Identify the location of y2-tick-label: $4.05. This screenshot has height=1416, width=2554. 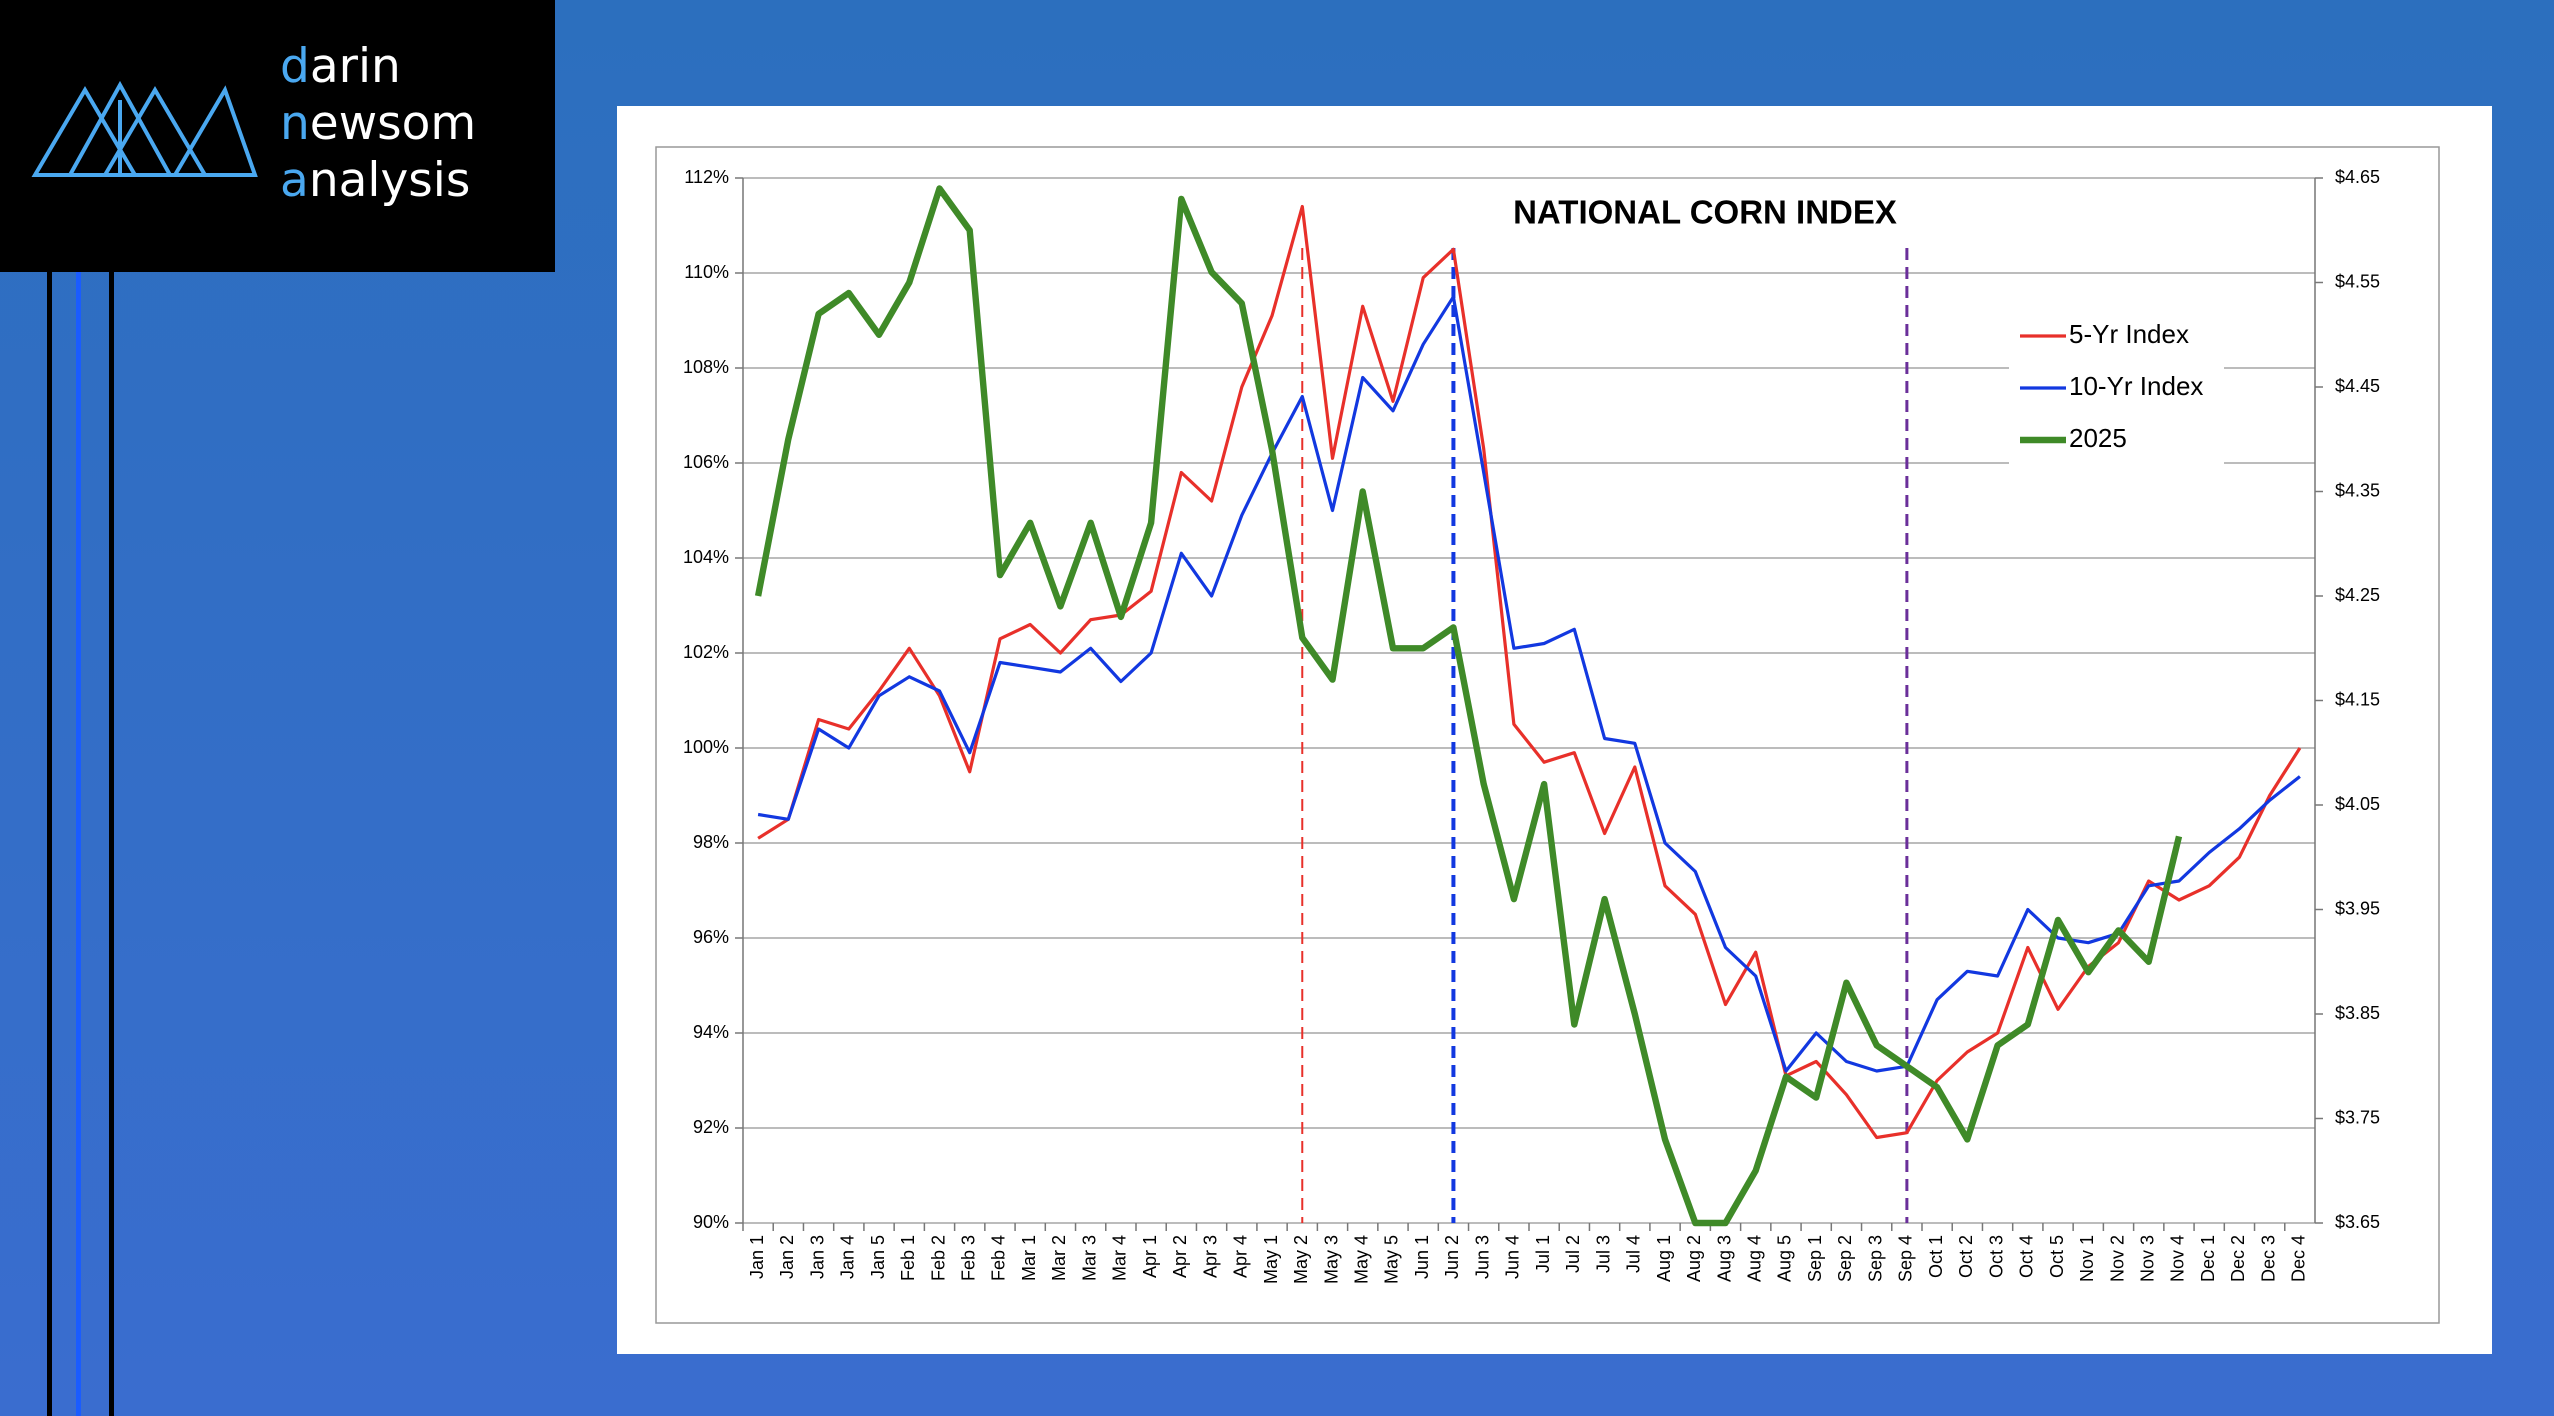
(2357, 804).